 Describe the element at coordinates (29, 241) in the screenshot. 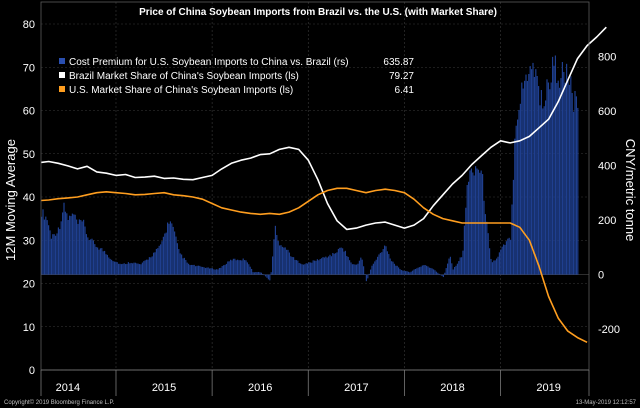

I see `y-left-tick-label: 30` at that location.